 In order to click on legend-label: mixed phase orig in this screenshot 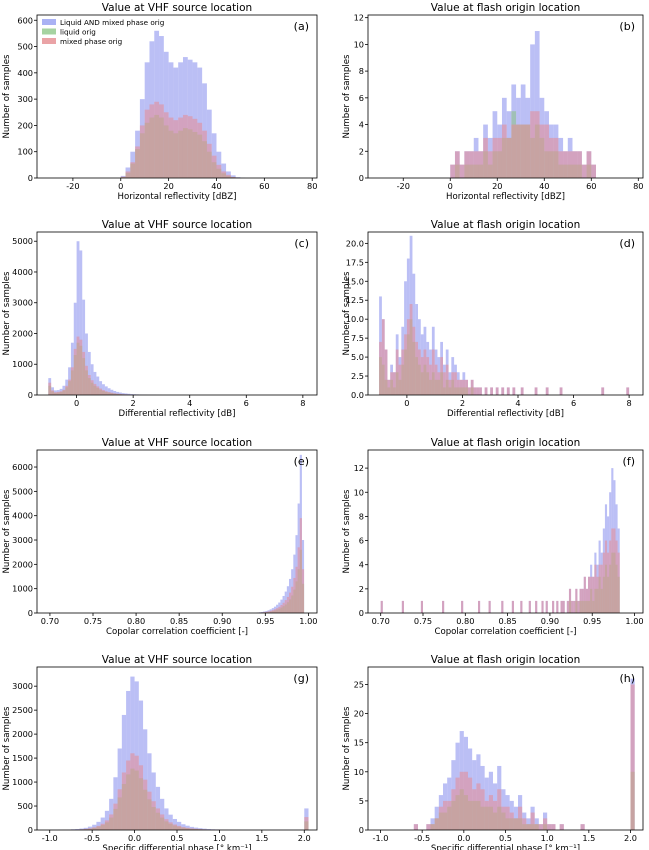, I will do `click(91, 41)`.